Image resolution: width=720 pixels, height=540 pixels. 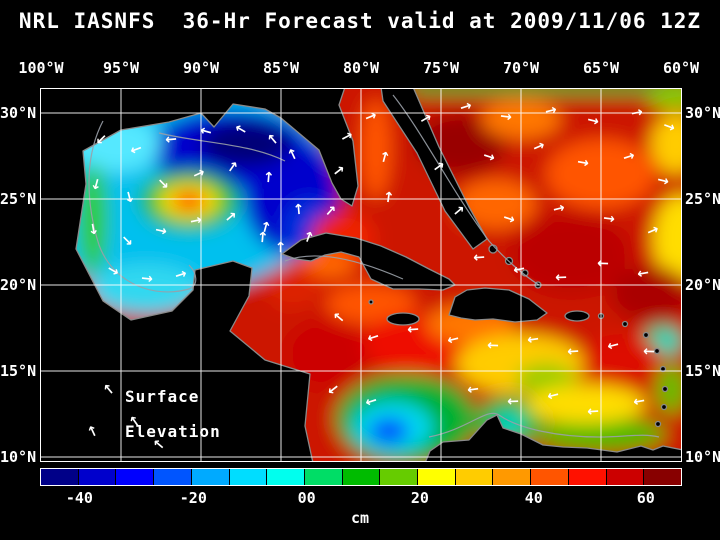 What do you see at coordinates (521, 68) in the screenshot?
I see `lon-tick-label: 70°W` at bounding box center [521, 68].